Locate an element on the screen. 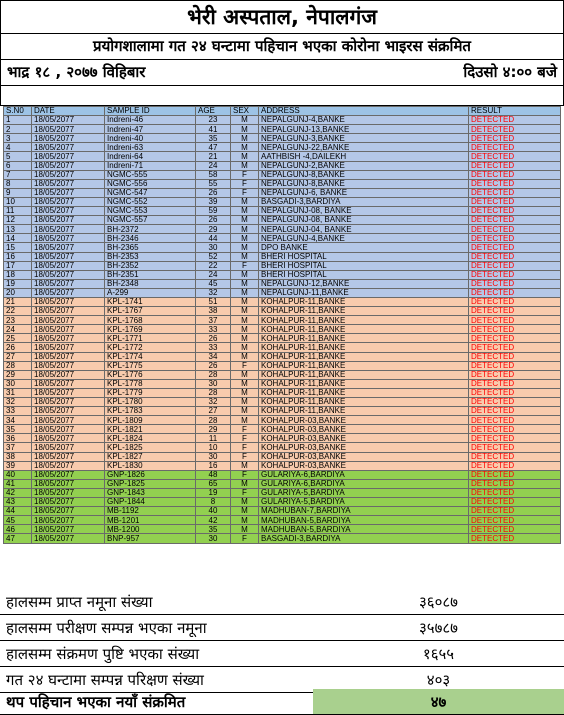 Image resolution: width=564 pixels, height=715 pixels. summary-row: हालसम्म प्राप्त नमूना संख्या ३६०८७ is located at coordinates (282, 602).